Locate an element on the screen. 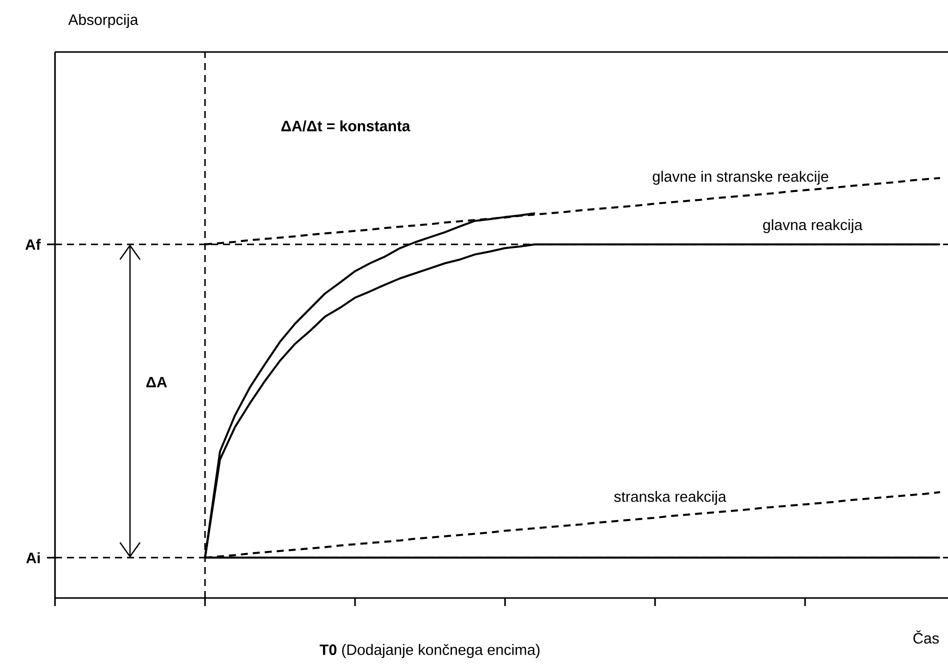 The height and width of the screenshot is (667, 948). ref-line-label: Af is located at coordinates (33, 244).